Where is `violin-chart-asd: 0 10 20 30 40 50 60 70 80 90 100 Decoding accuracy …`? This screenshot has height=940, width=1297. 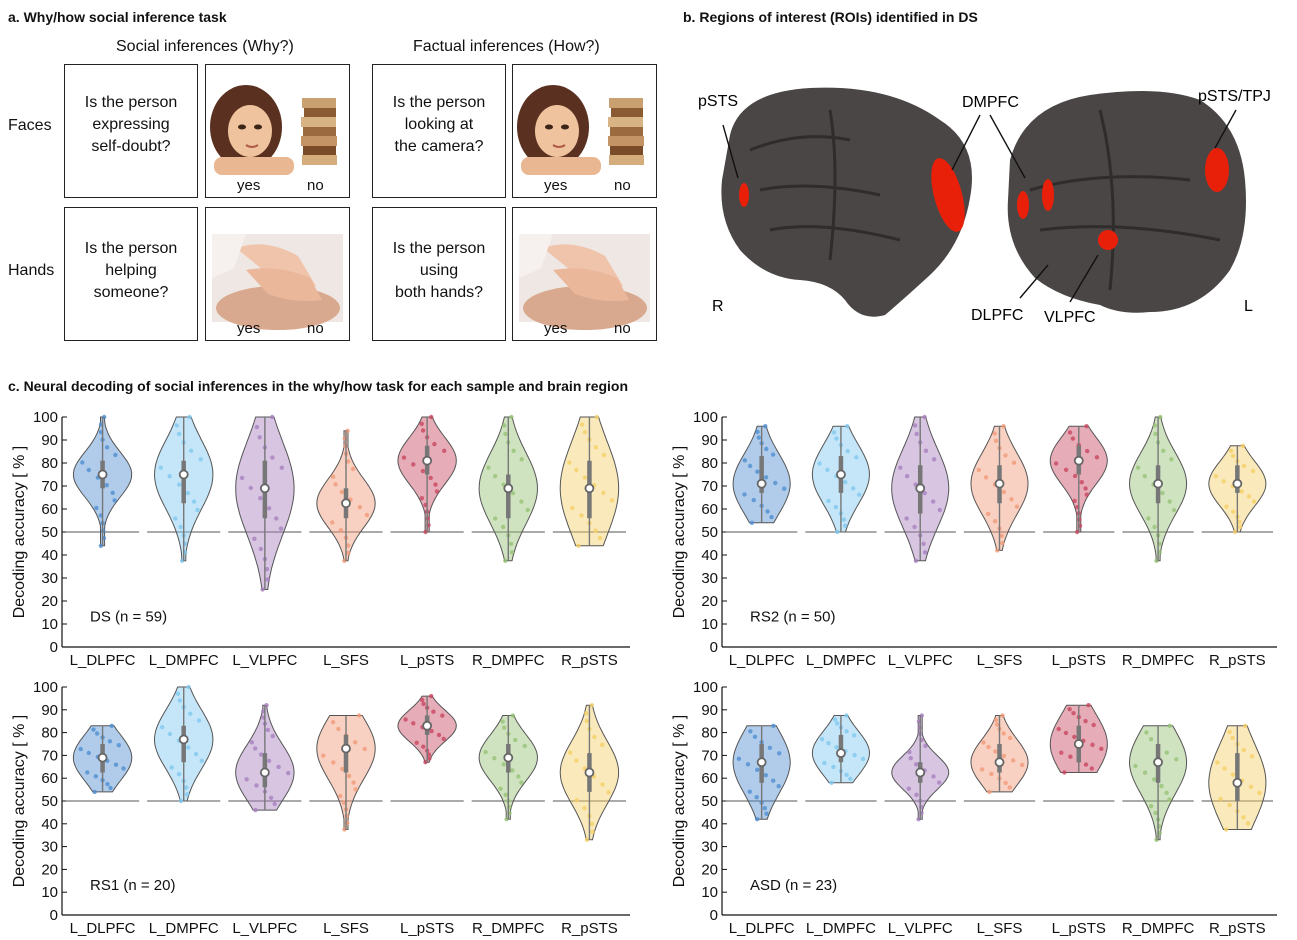 violin-chart-asd: 0 10 20 30 40 50 60 70 80 90 100 Decoding accuracy … is located at coordinates (974, 808).